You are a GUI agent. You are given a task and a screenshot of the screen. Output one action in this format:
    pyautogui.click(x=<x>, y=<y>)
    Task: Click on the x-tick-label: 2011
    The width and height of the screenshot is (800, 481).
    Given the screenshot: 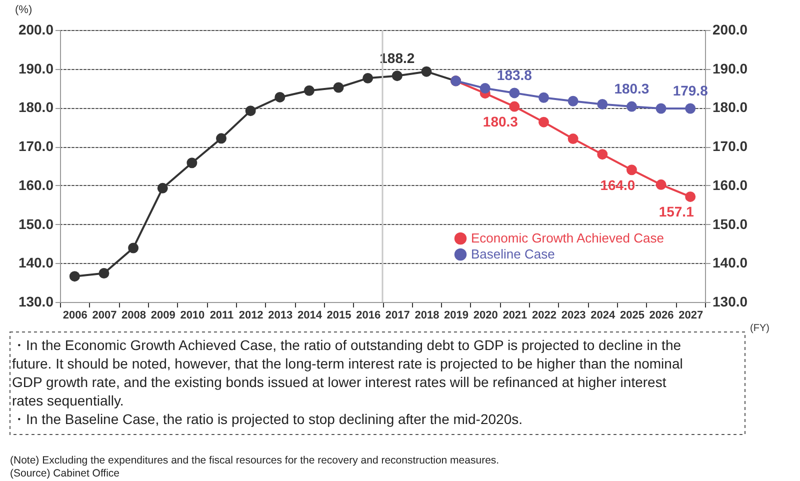 What is the action you would take?
    pyautogui.click(x=222, y=316)
    